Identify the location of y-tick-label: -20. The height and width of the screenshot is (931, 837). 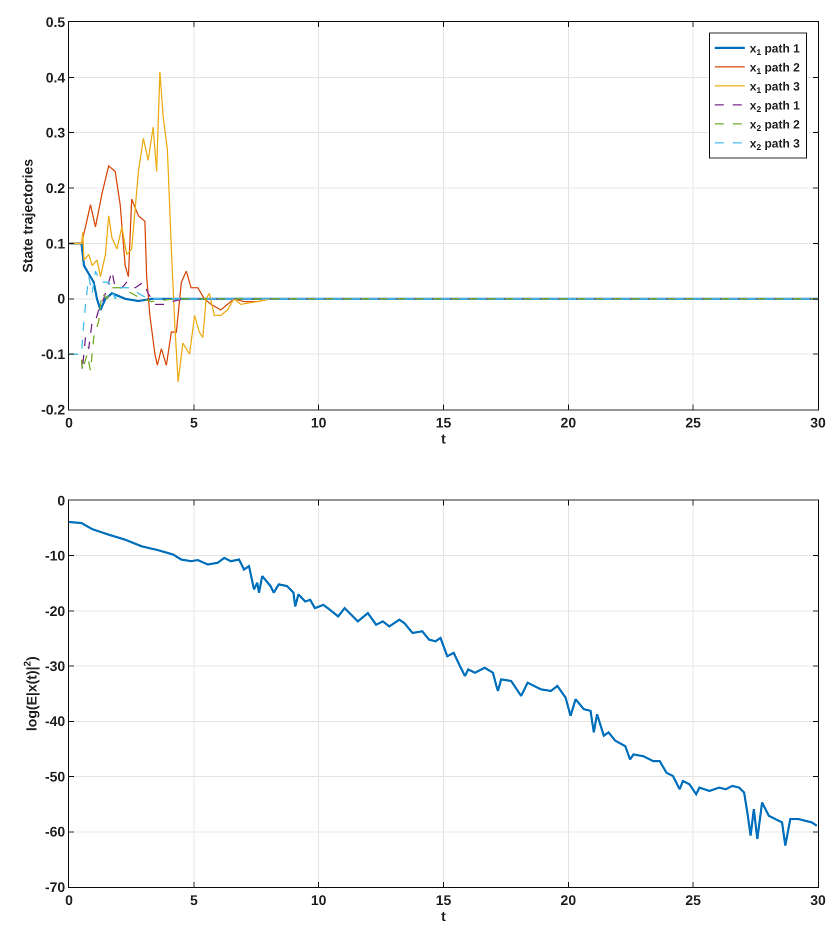
(55, 610).